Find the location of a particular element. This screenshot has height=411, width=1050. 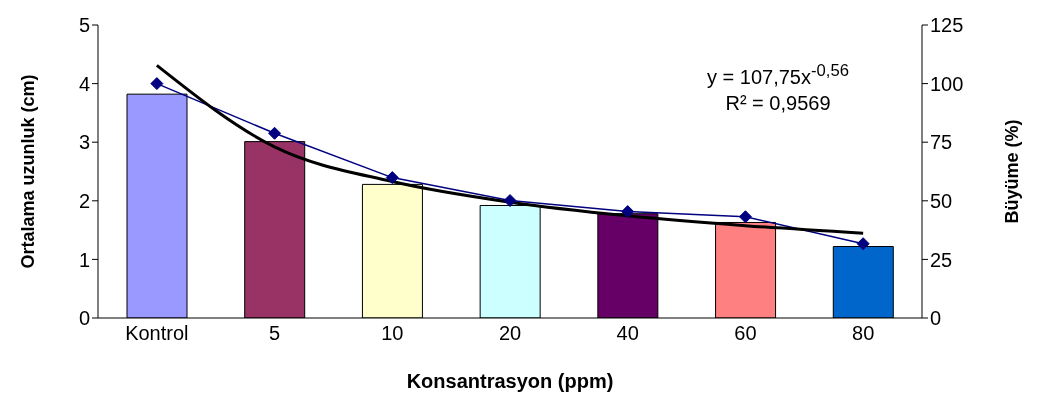

y-tick-label: 4 is located at coordinates (84, 83).